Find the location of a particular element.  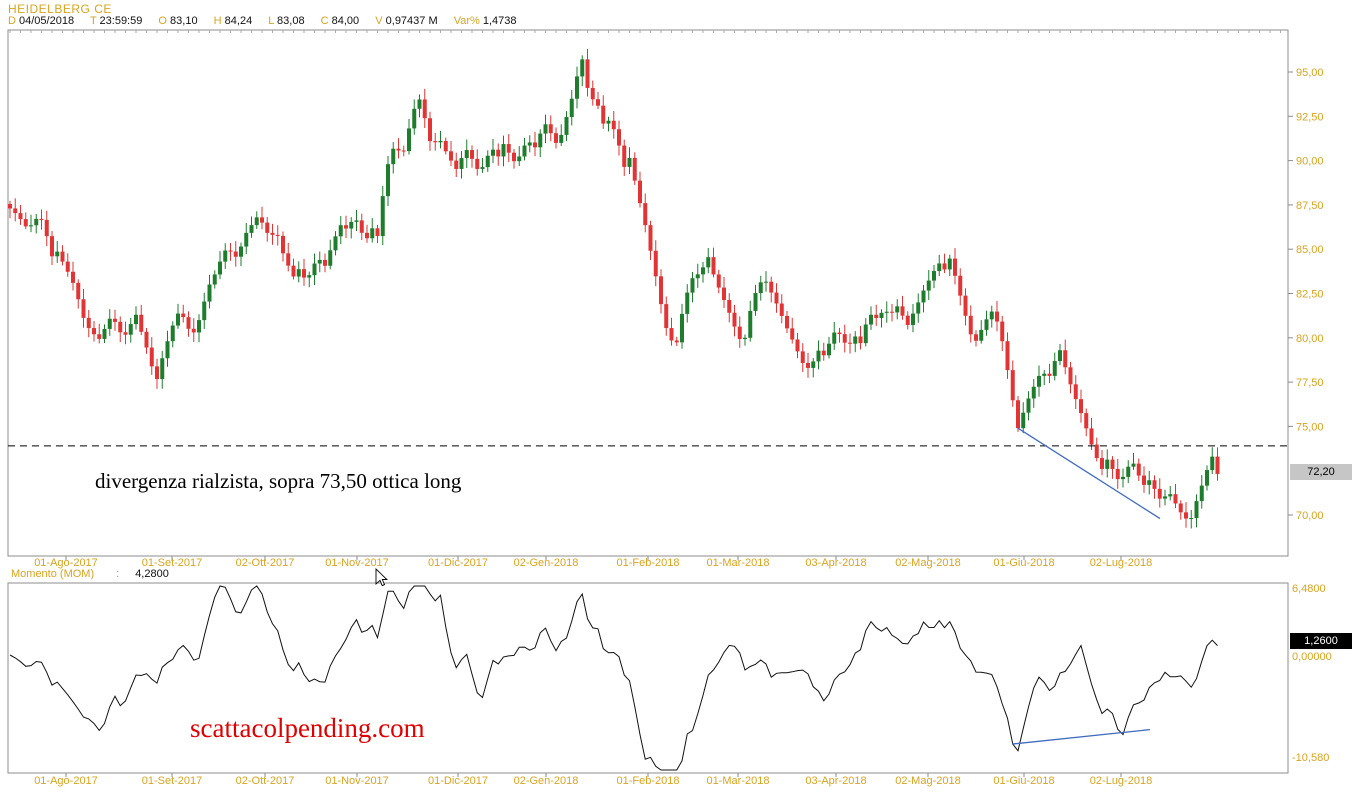

field-time: T 23:59:59 is located at coordinates (116, 21).